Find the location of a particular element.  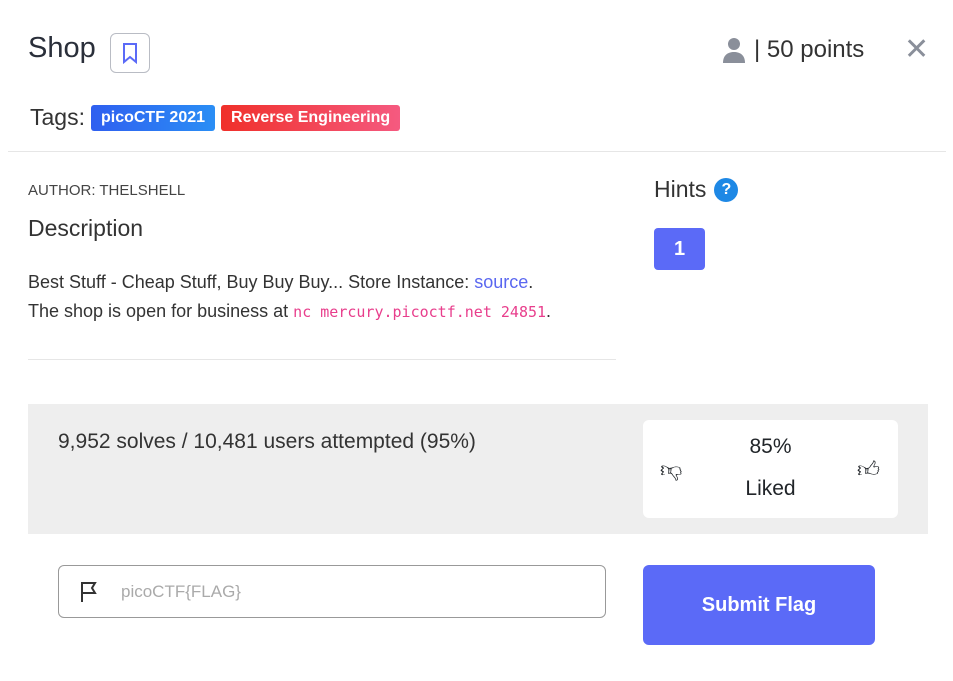

tags: Tags: picoCTF 2021 Reverse Engineering is located at coordinates (215, 117).